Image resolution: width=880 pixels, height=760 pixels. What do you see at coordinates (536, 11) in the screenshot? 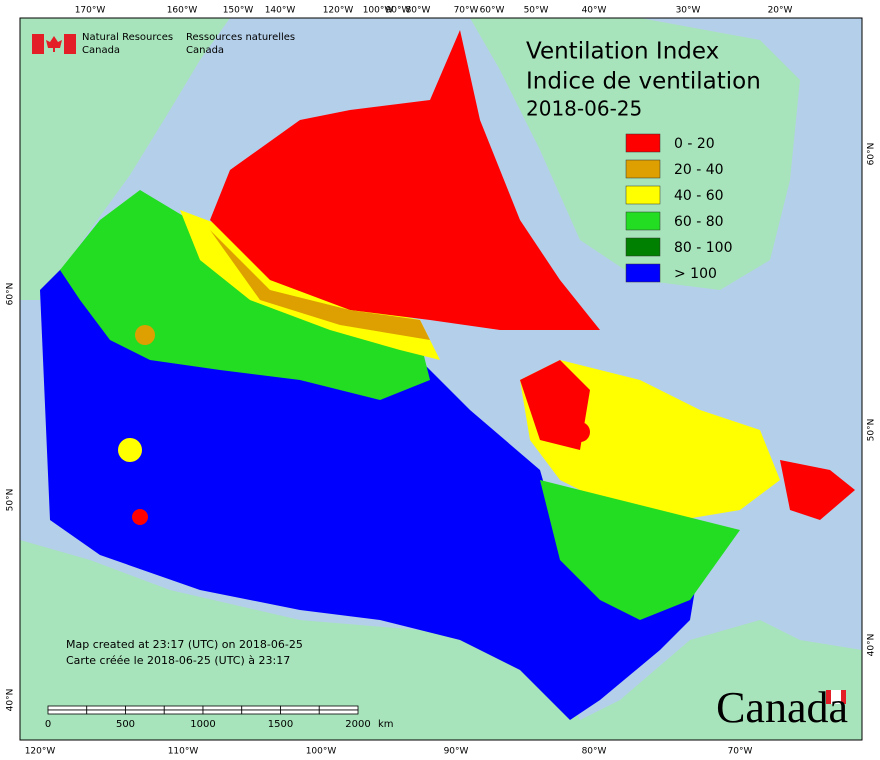
I see `graticule-label: 50°W` at bounding box center [536, 11].